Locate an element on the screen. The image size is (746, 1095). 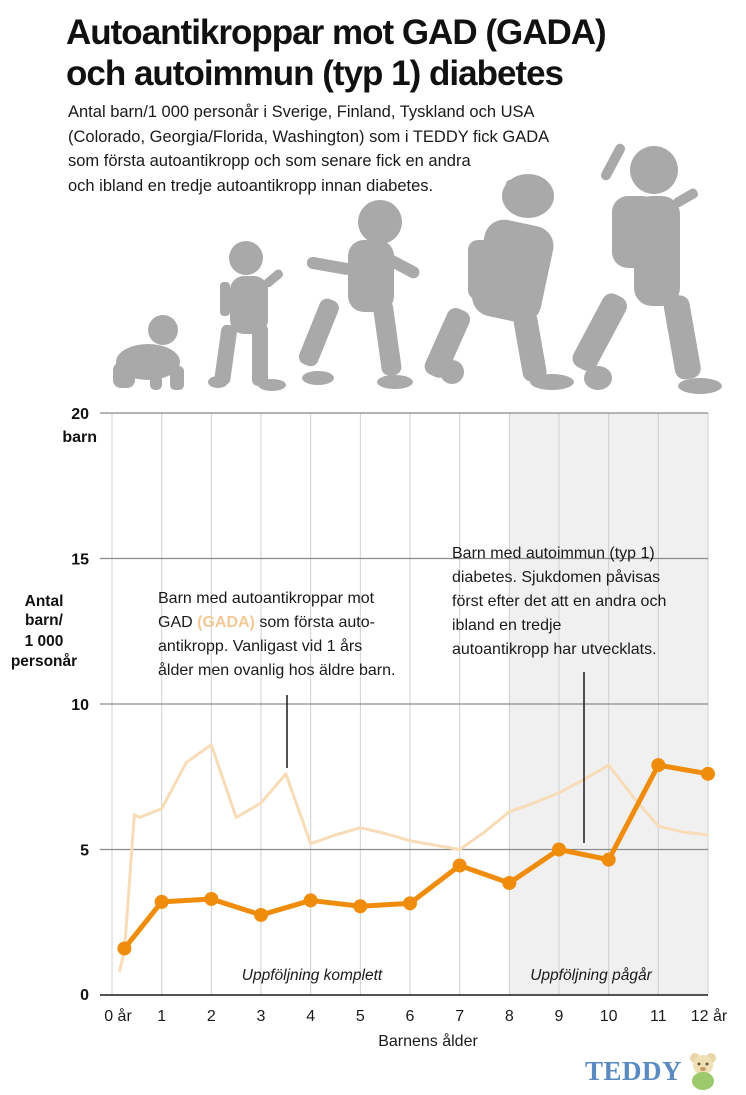
x-tick-label: 8 is located at coordinates (509, 1016).